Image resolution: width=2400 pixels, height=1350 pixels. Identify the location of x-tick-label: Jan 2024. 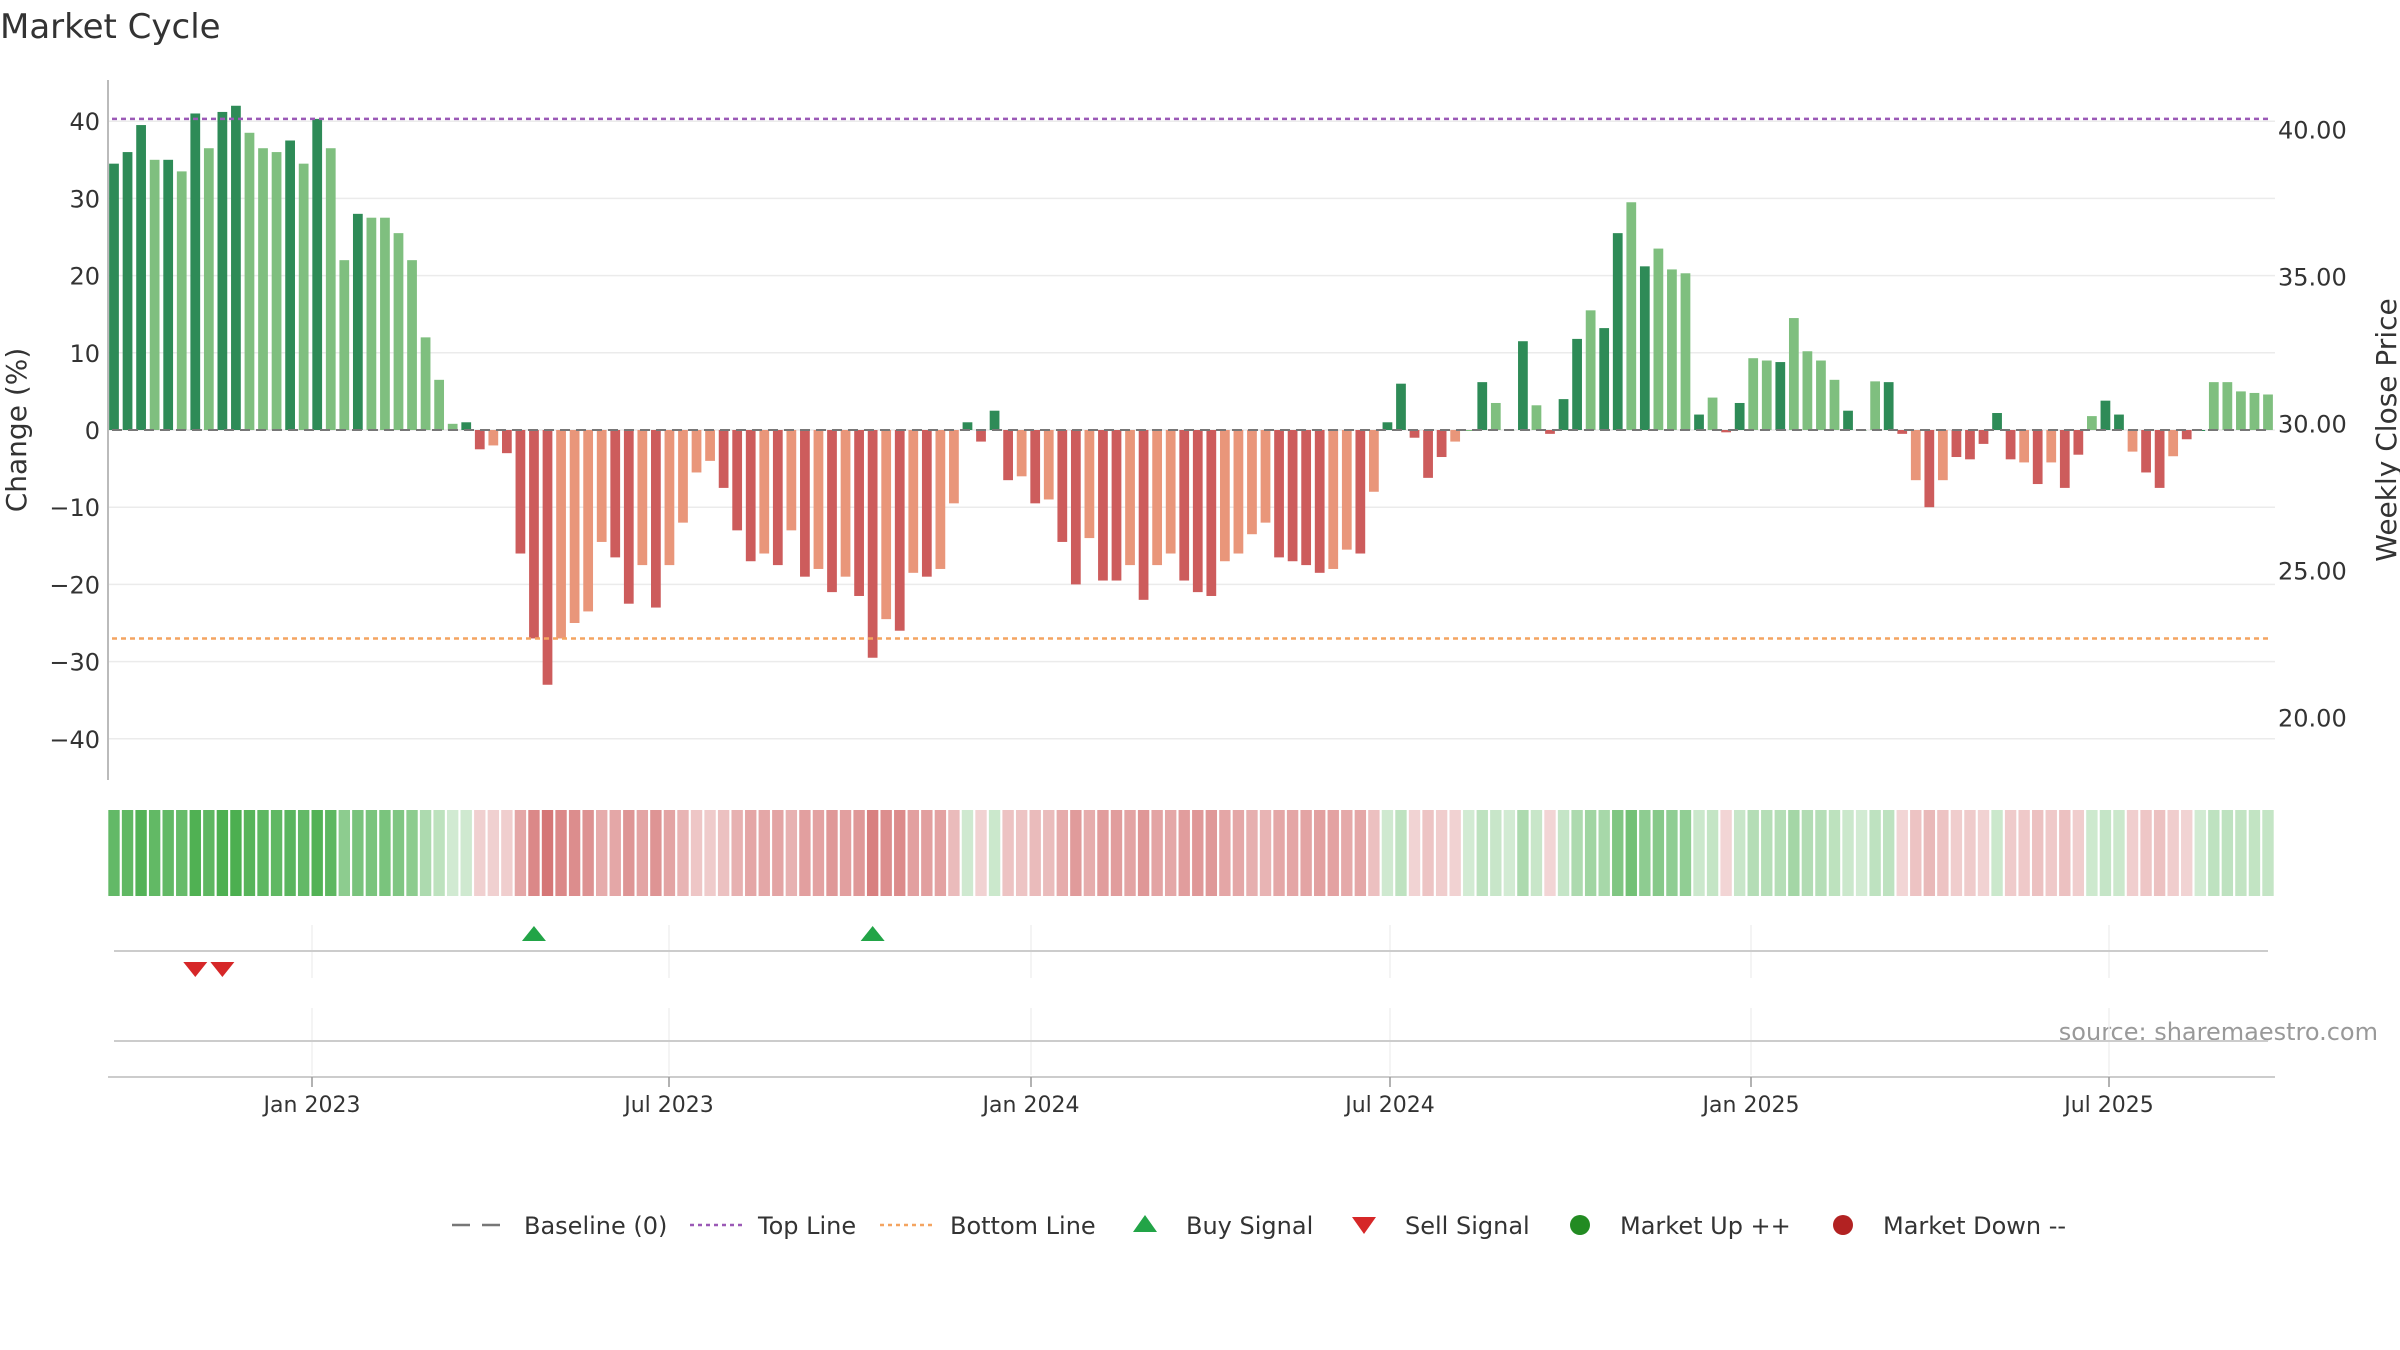
(1030, 1105).